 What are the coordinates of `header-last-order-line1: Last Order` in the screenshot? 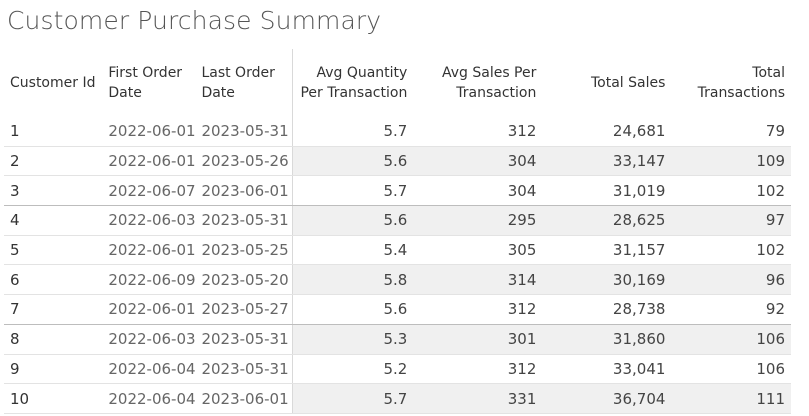 It's located at (238, 73).